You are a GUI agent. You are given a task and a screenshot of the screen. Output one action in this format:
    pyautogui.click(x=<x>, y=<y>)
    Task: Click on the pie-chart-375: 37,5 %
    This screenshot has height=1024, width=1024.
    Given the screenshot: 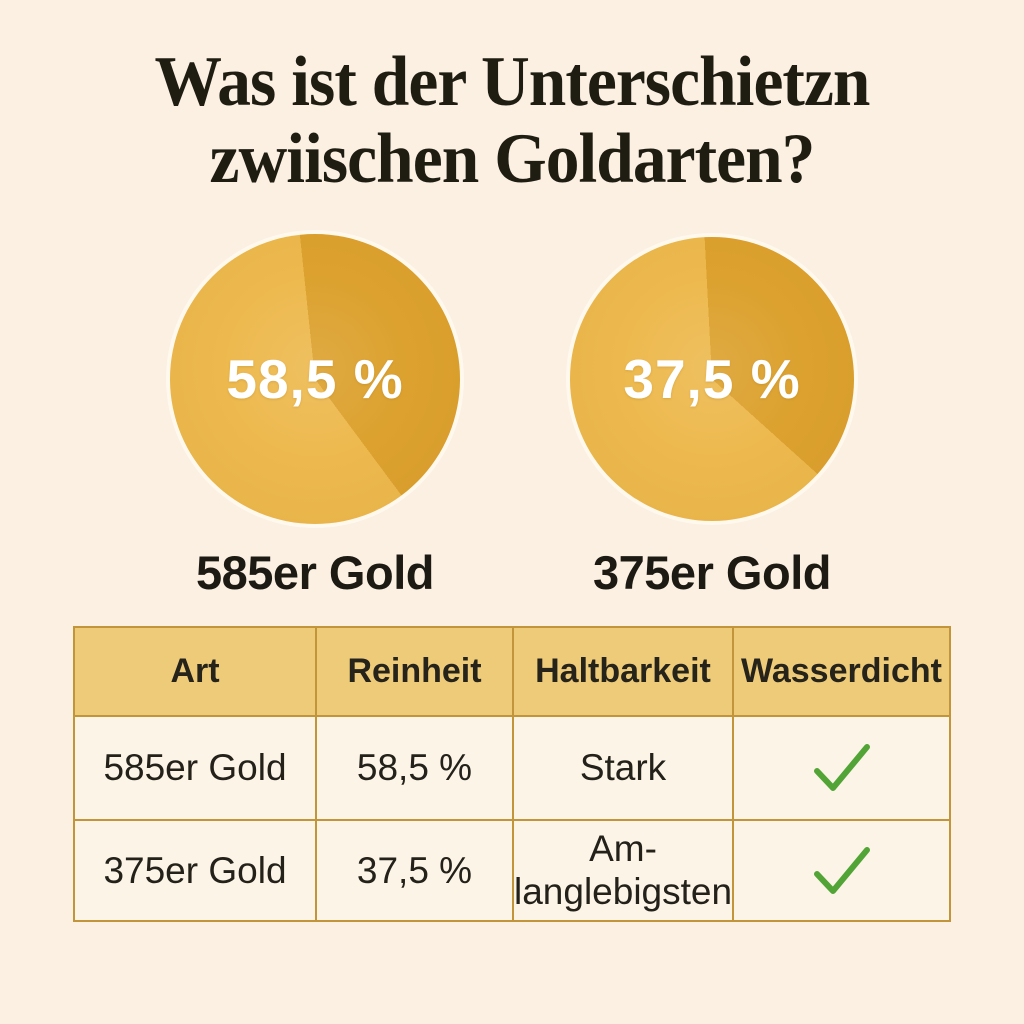 What is the action you would take?
    pyautogui.click(x=712, y=379)
    